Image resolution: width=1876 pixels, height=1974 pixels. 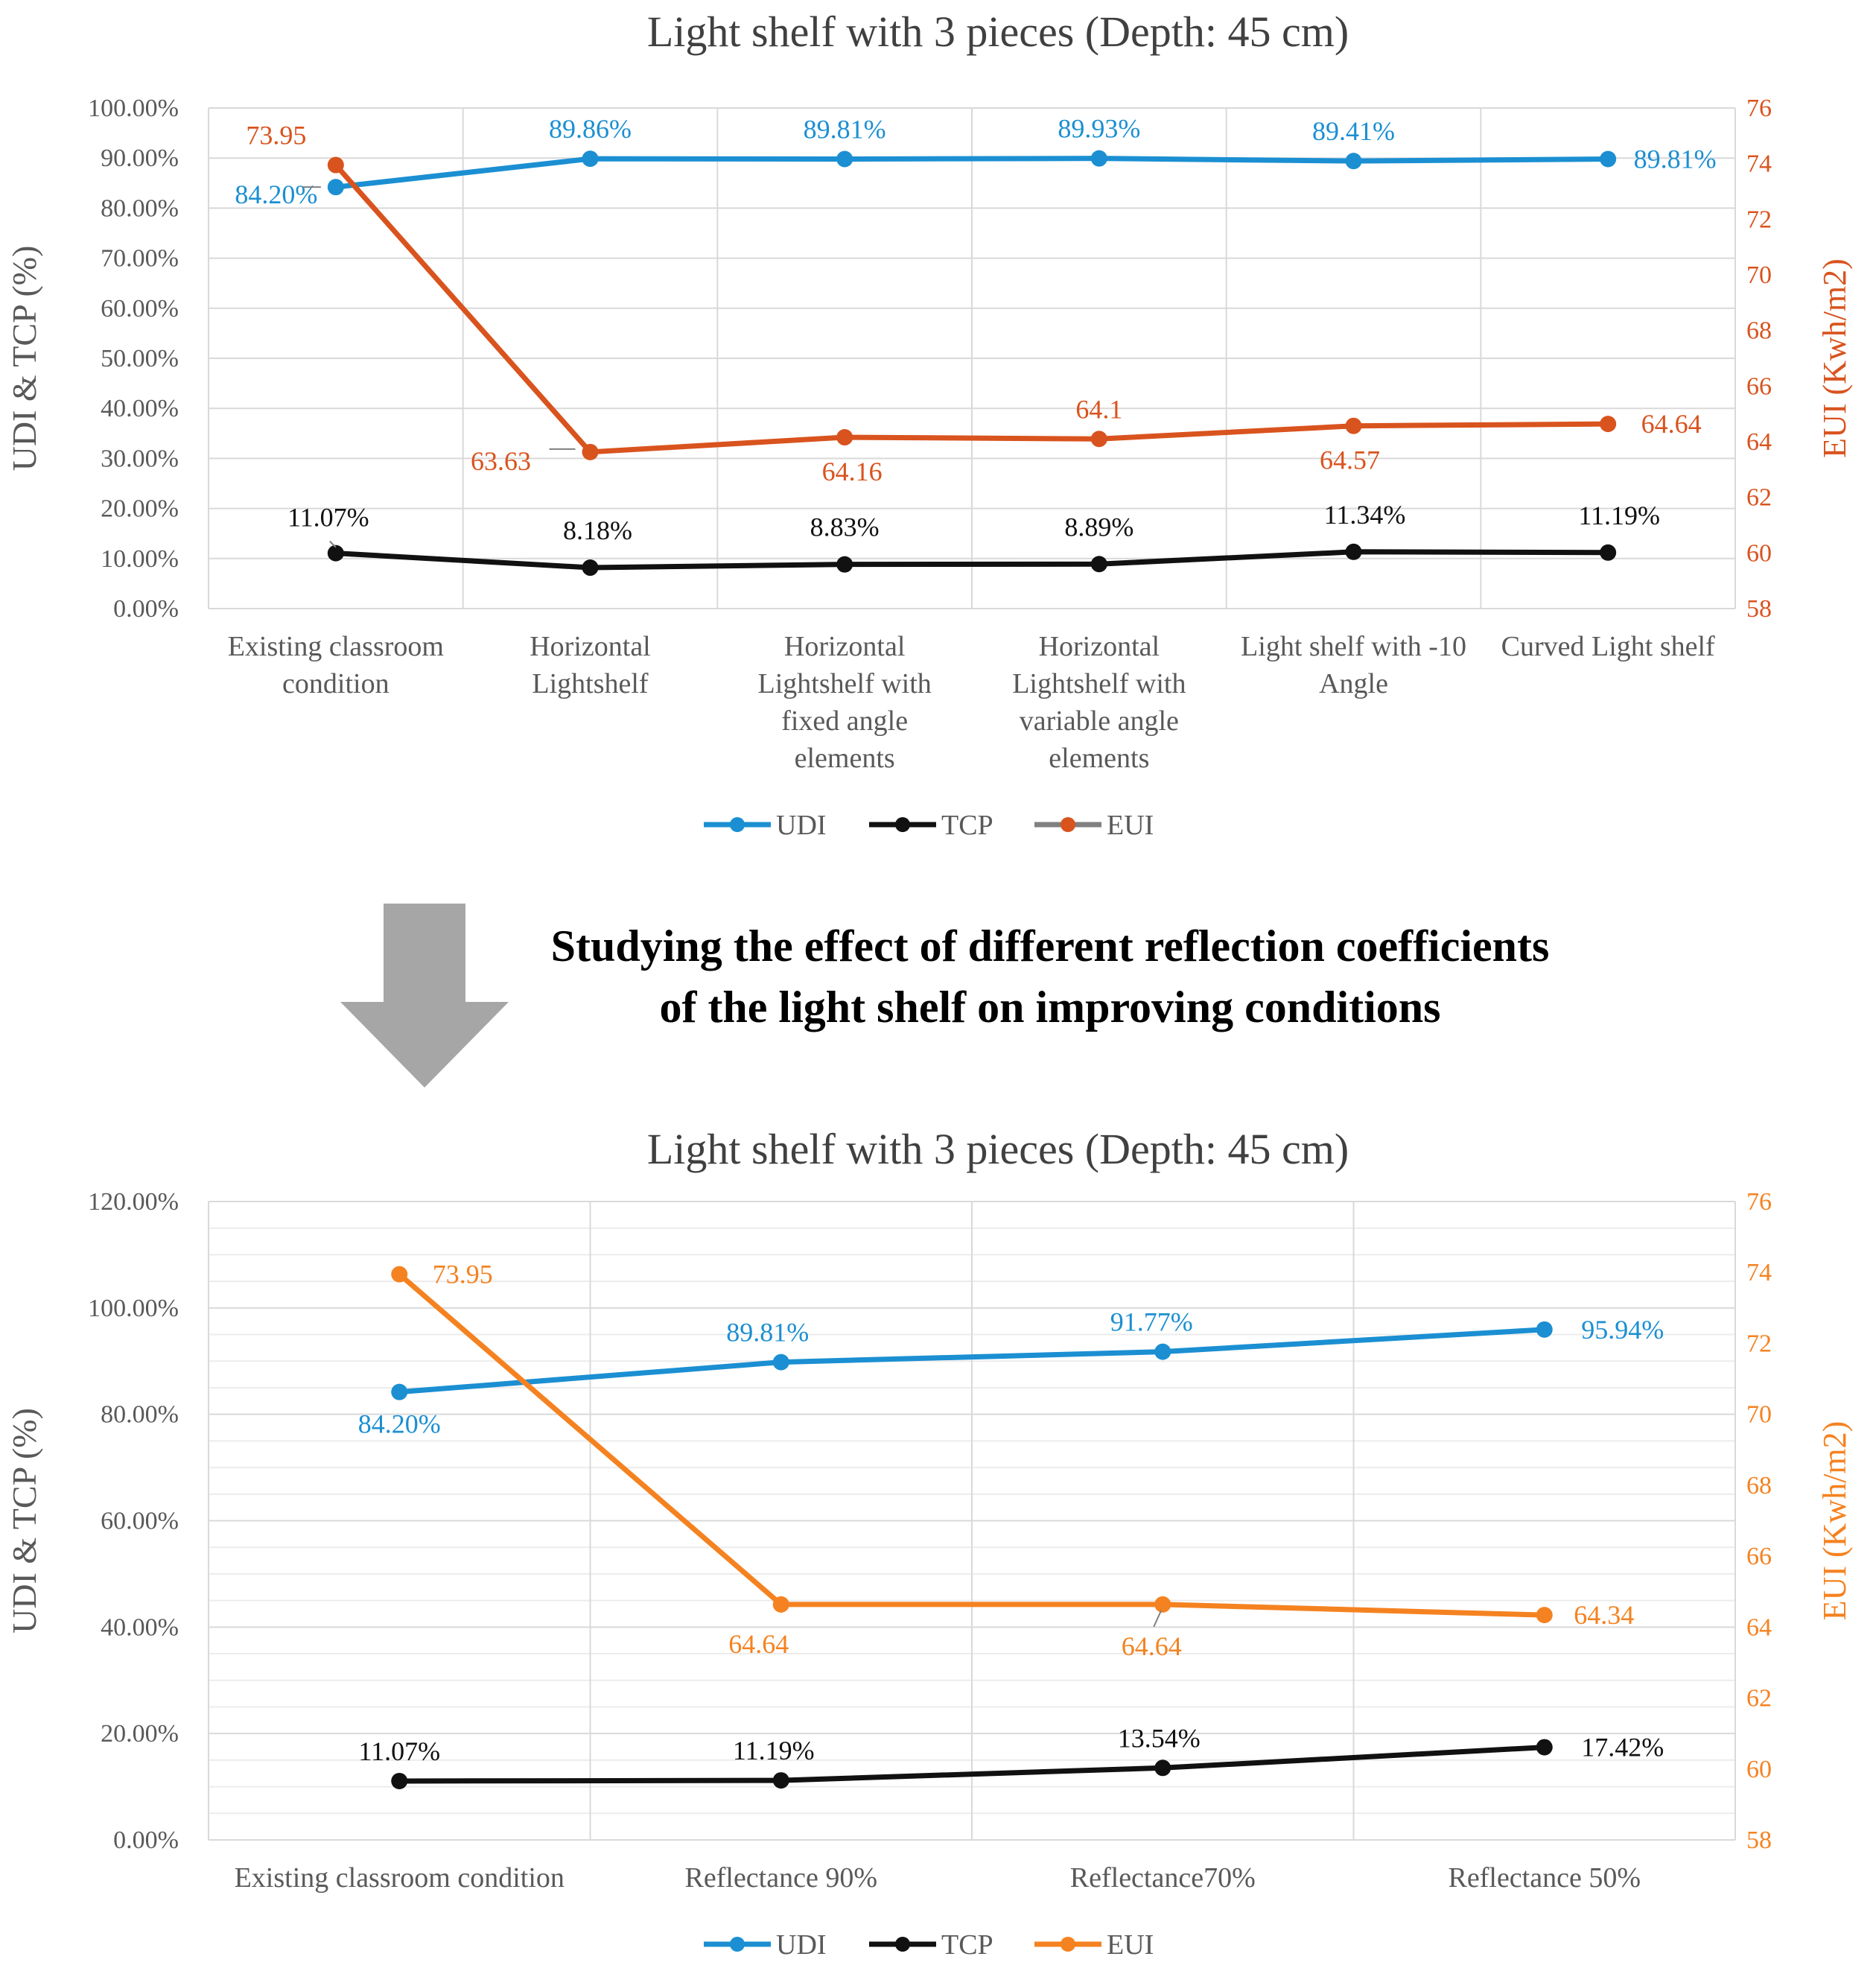 I want to click on y-tick-label: 120.00%, so click(x=133, y=1202).